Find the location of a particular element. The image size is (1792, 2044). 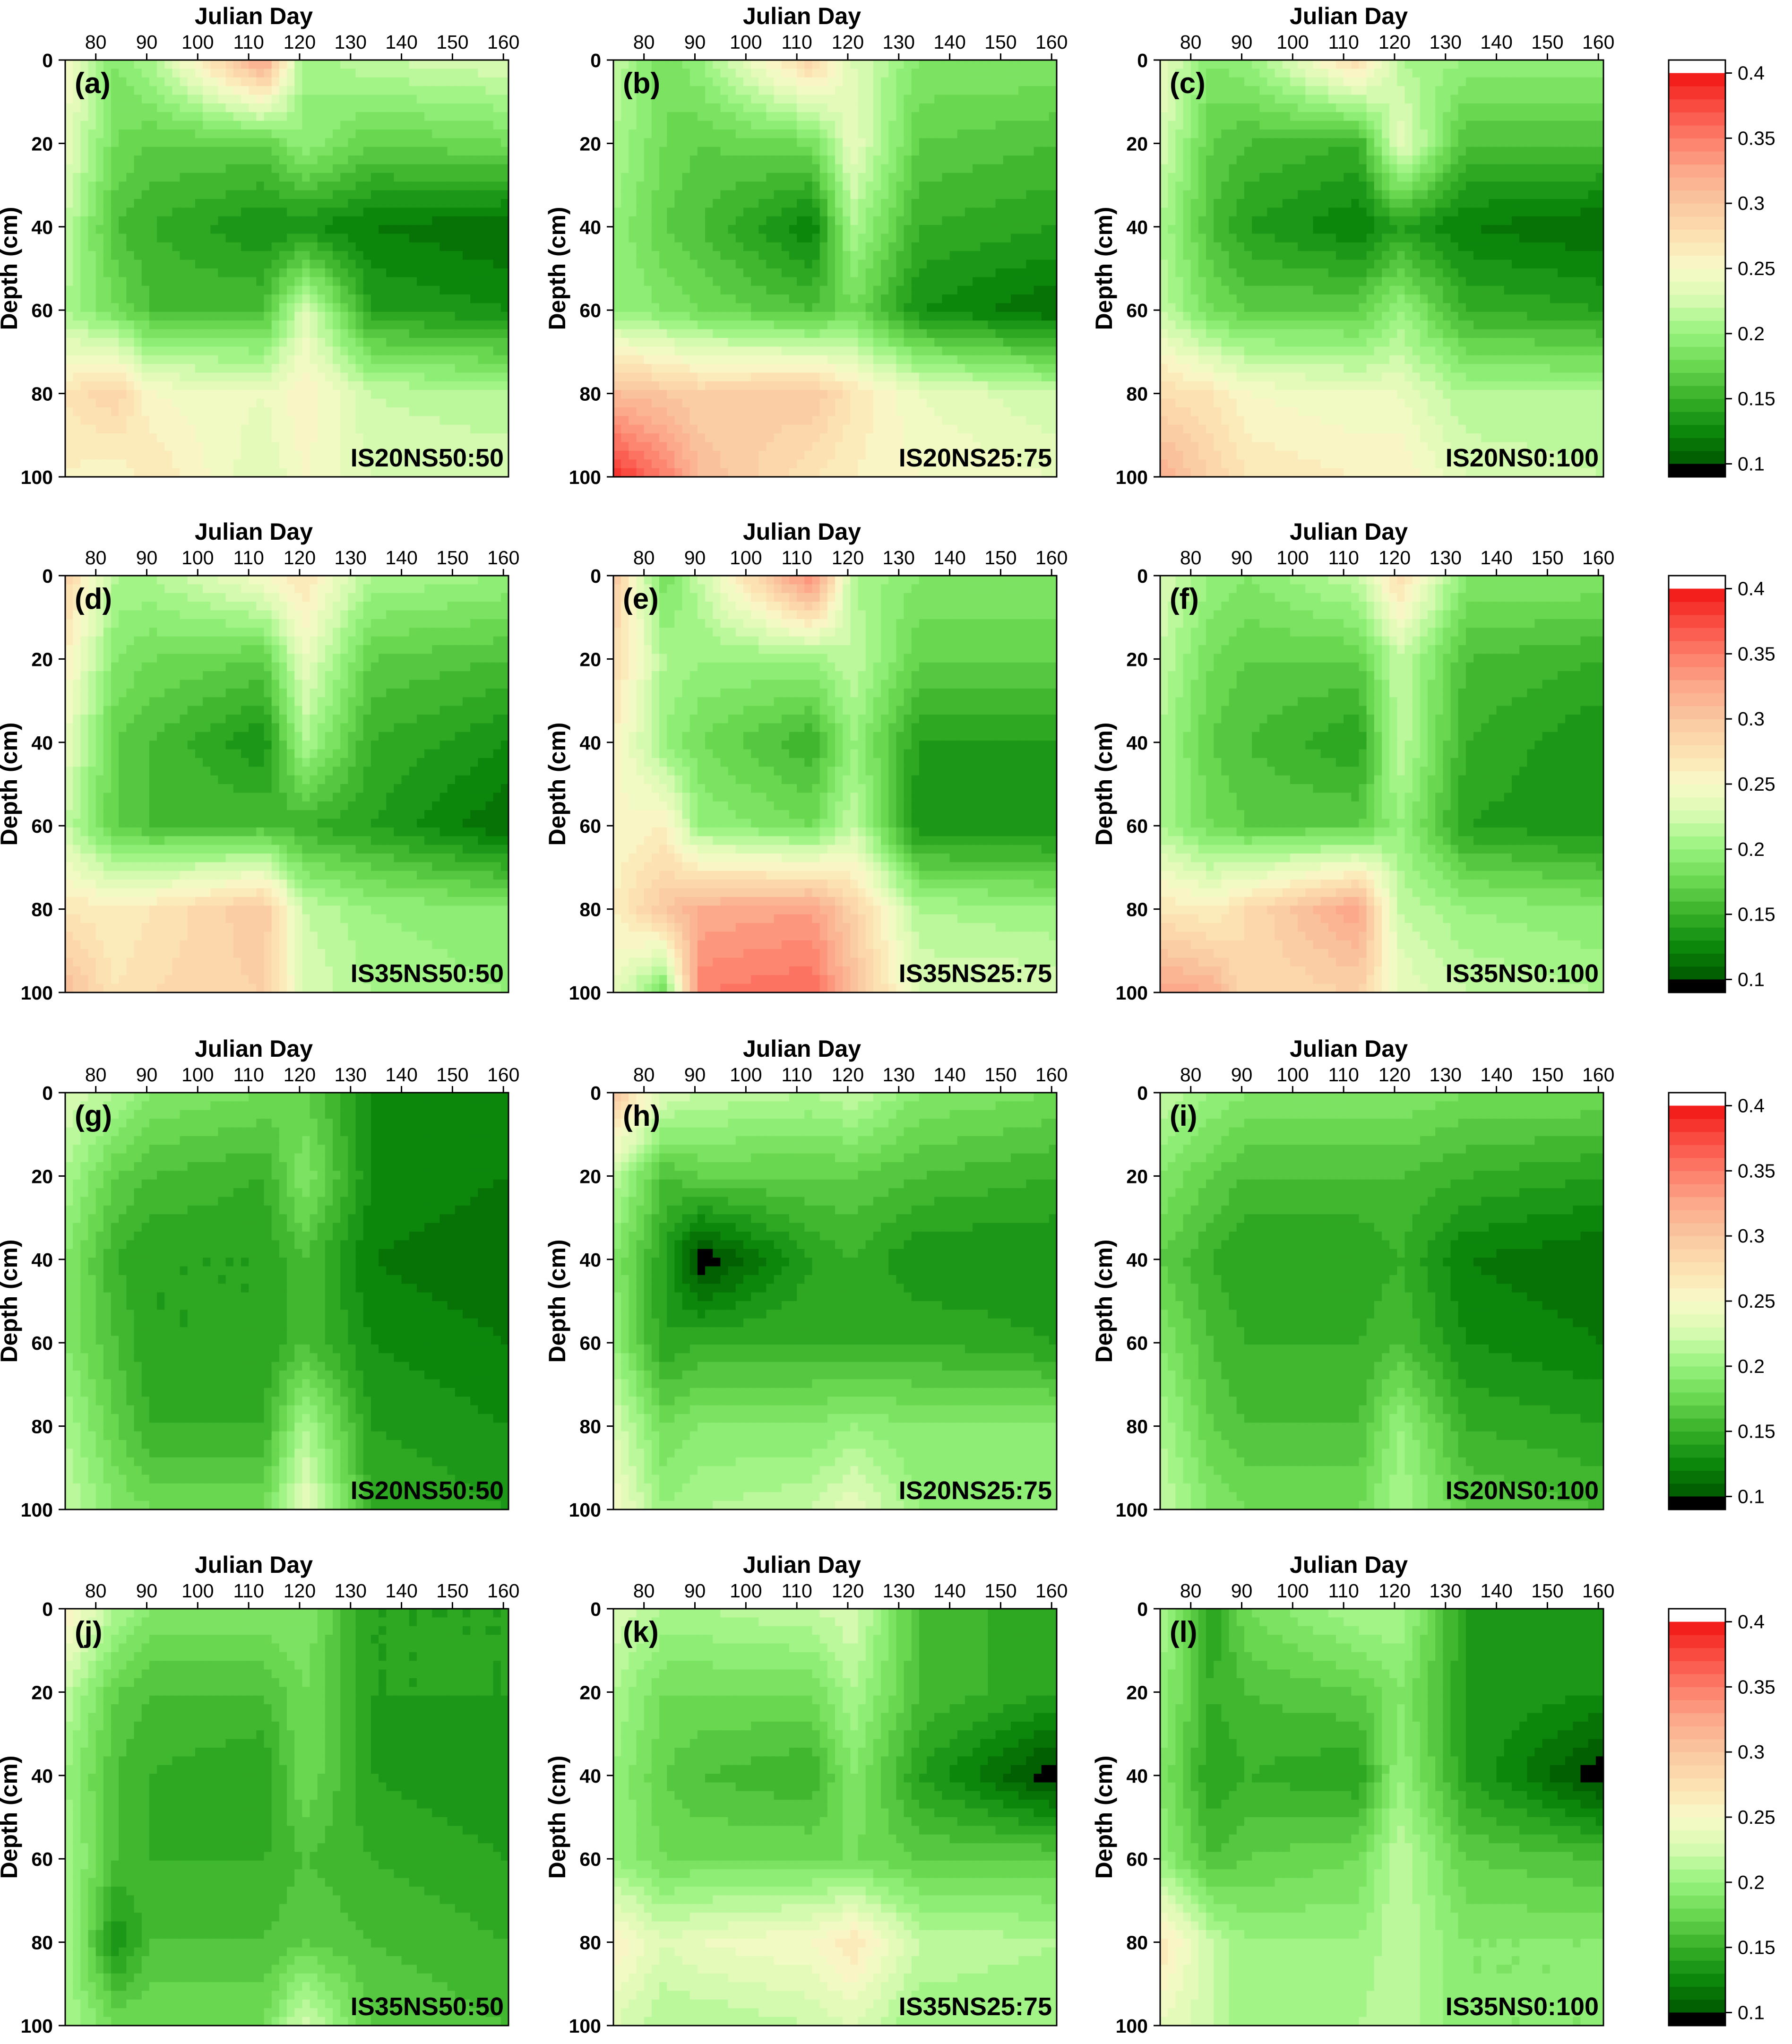

contour-field is located at coordinates (287, 268).